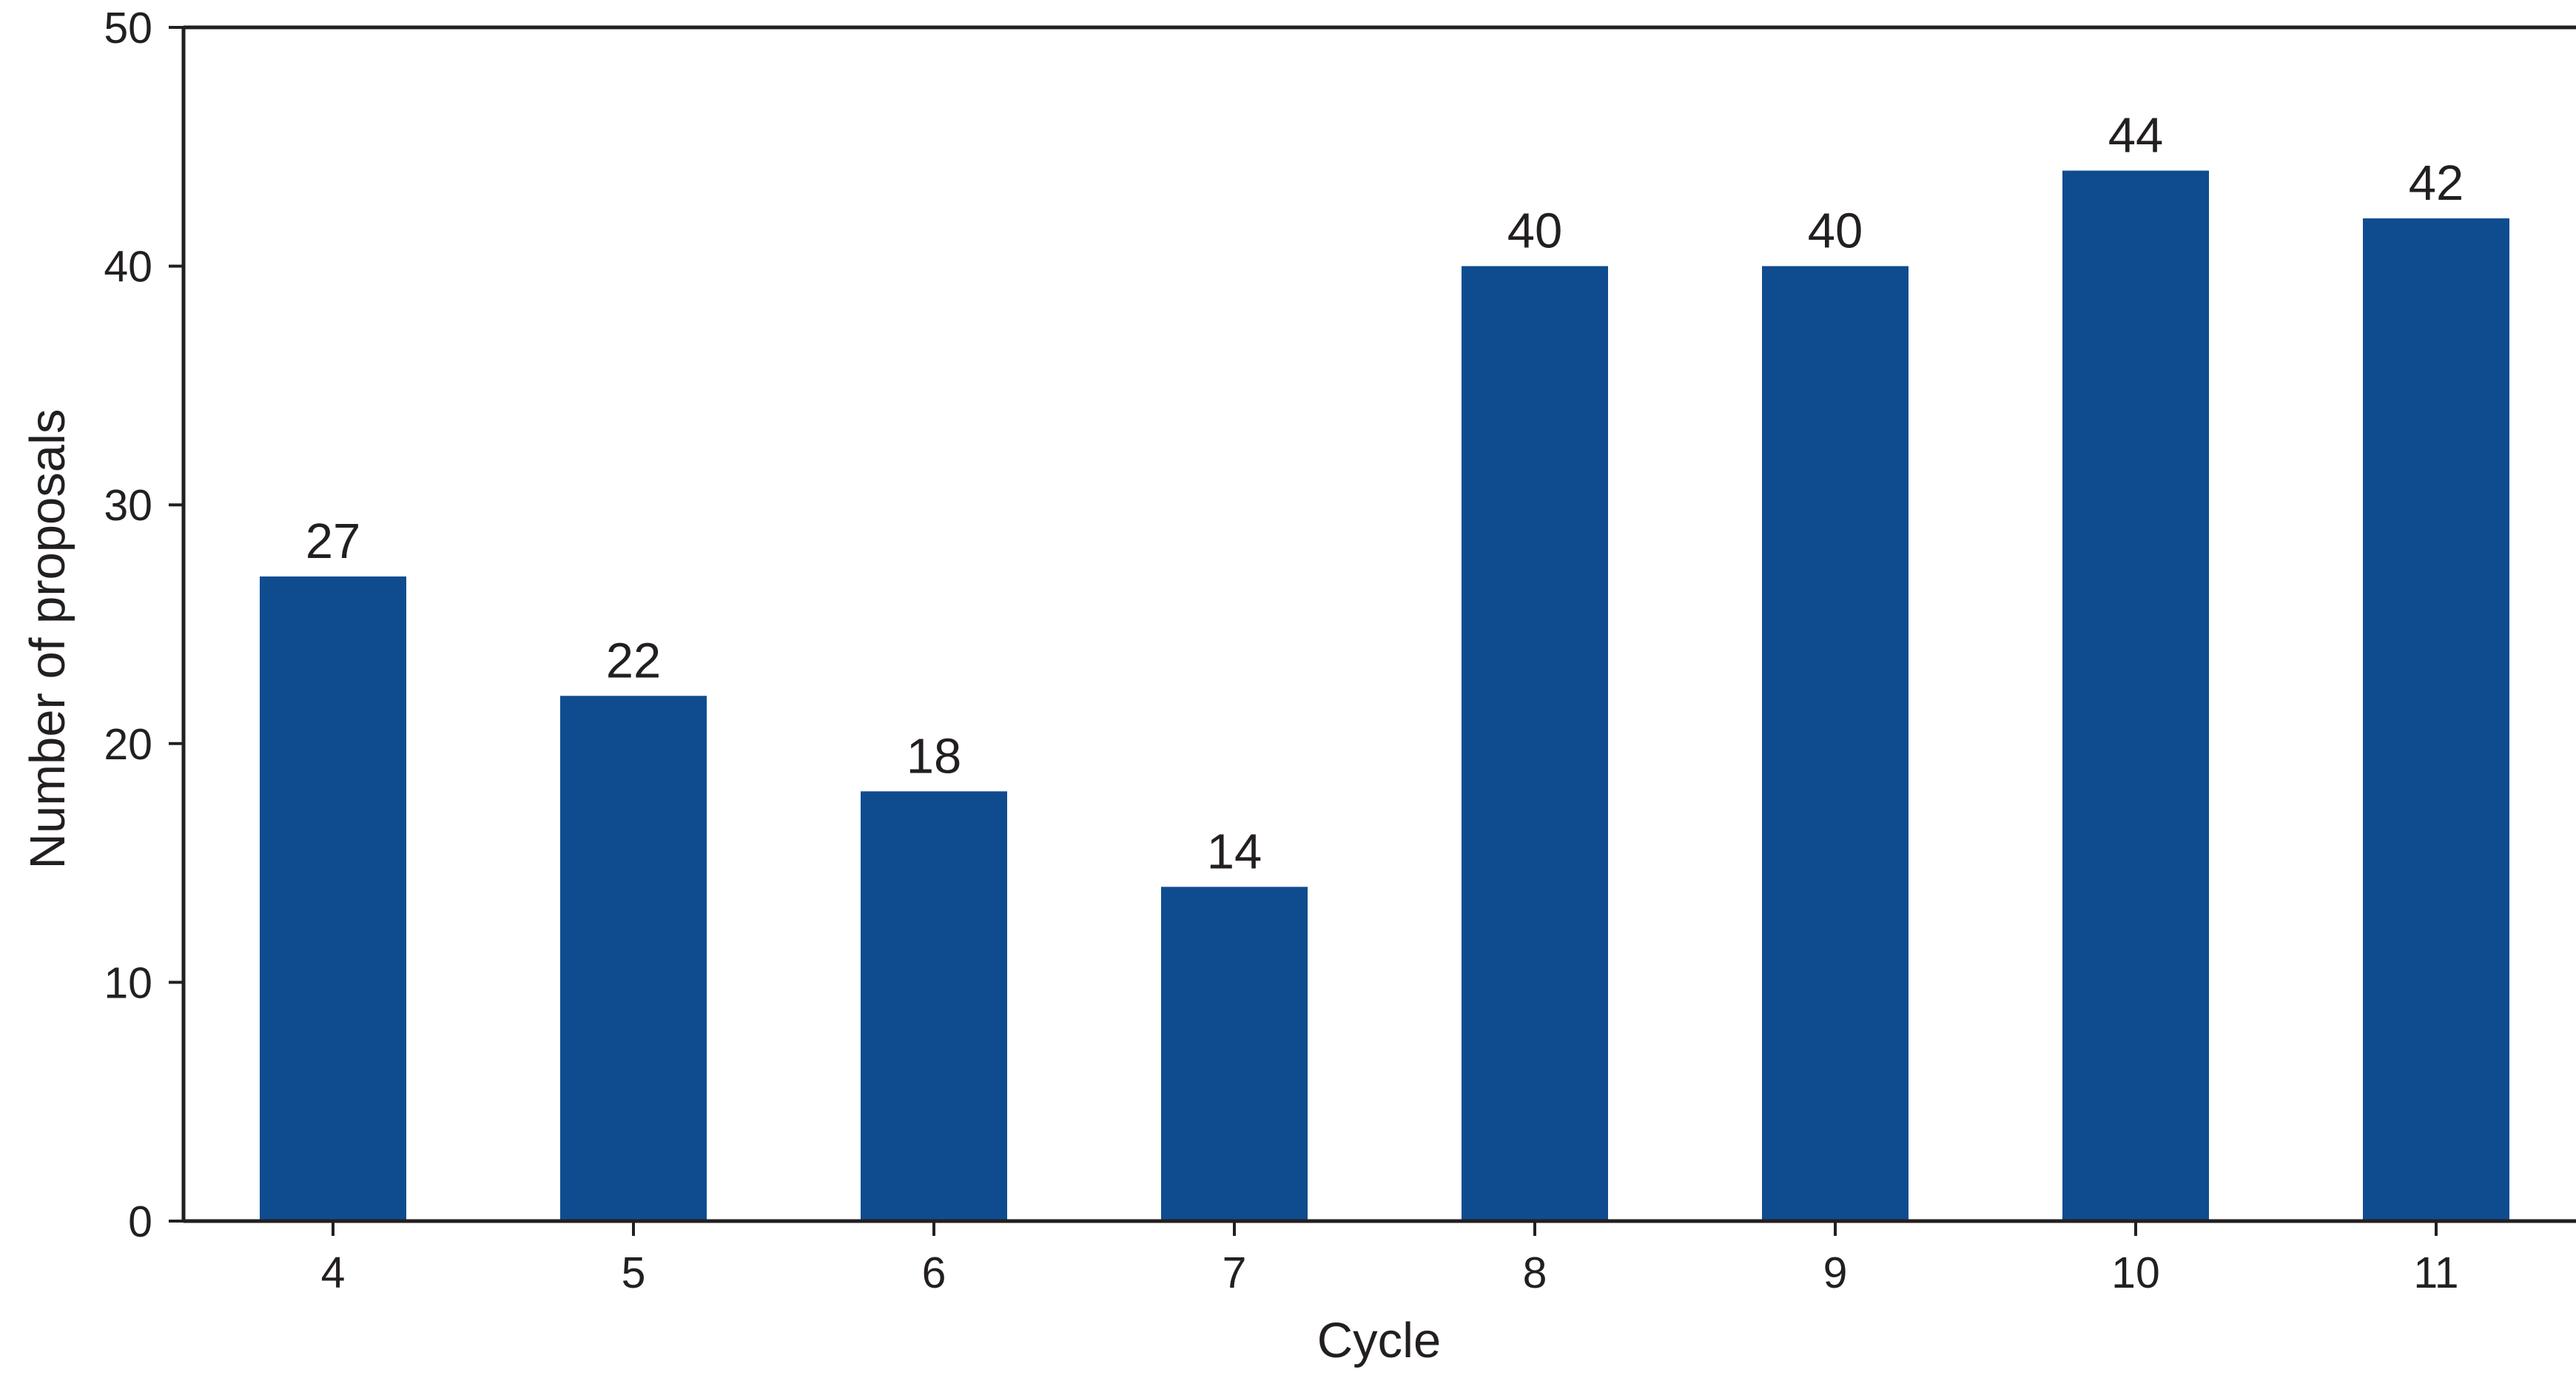 Image resolution: width=2576 pixels, height=1375 pixels. I want to click on bar-value-label: 18, so click(934, 756).